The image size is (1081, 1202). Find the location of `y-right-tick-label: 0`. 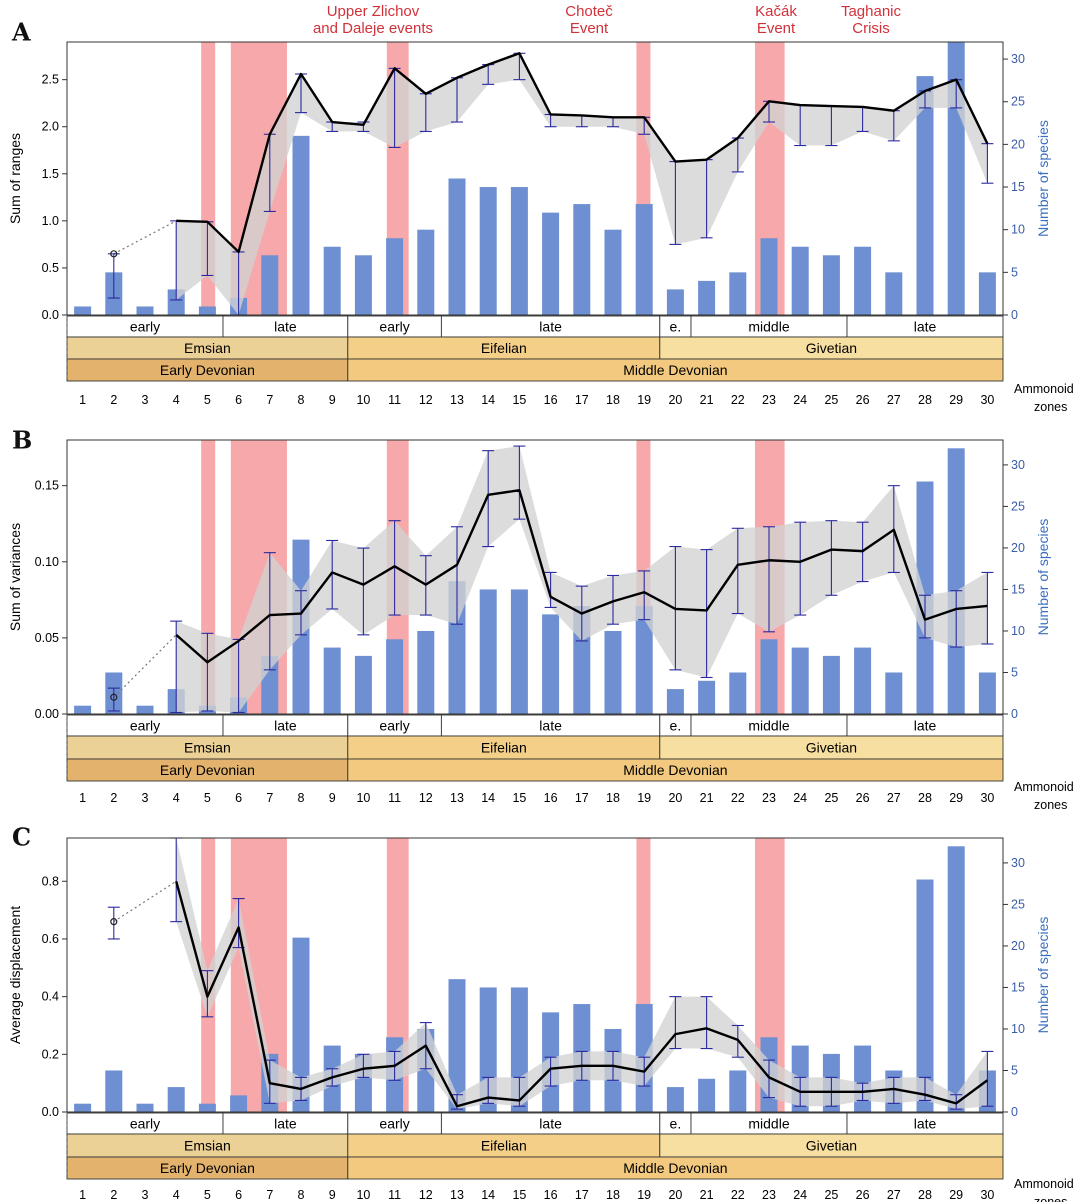

y-right-tick-label: 0 is located at coordinates (1014, 714).